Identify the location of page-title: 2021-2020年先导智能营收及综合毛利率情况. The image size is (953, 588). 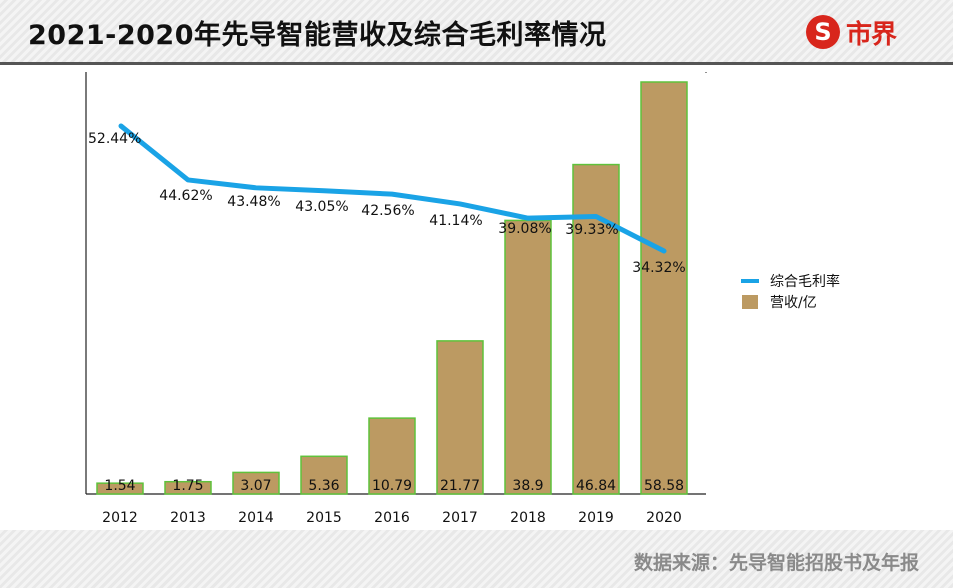
(317, 35).